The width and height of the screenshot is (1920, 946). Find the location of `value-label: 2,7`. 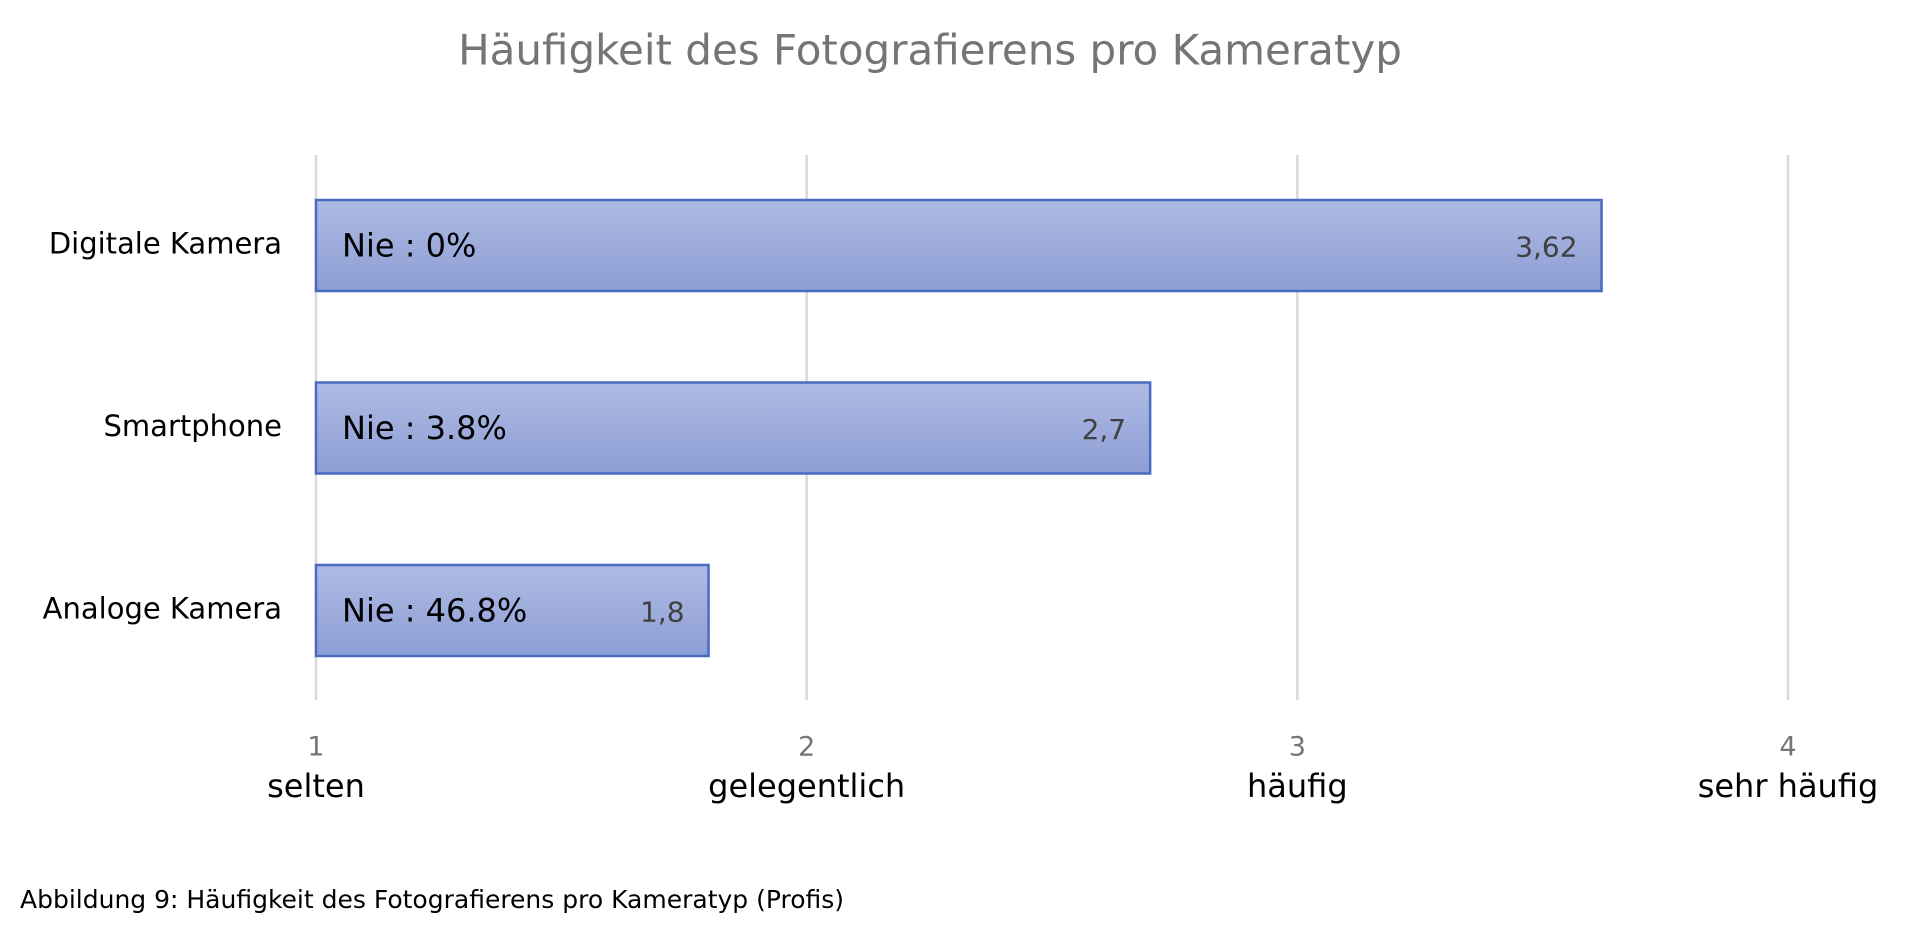

value-label: 2,7 is located at coordinates (1104, 429).